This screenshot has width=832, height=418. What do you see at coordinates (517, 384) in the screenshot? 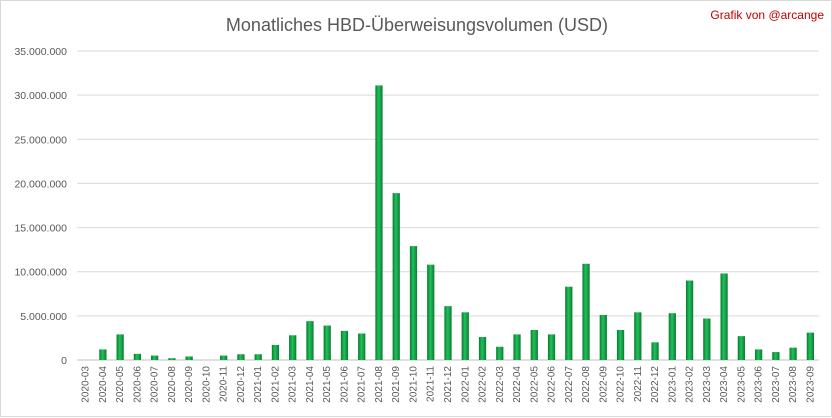
I see `x-tick-label: 2022-04` at bounding box center [517, 384].